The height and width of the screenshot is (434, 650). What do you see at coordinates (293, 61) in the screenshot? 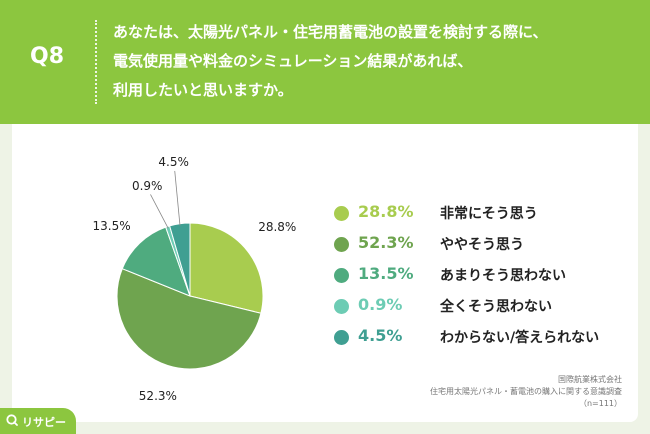
I see `question-line-2: 電気使用量や料金のシミュレーション結果があれば、` at bounding box center [293, 61].